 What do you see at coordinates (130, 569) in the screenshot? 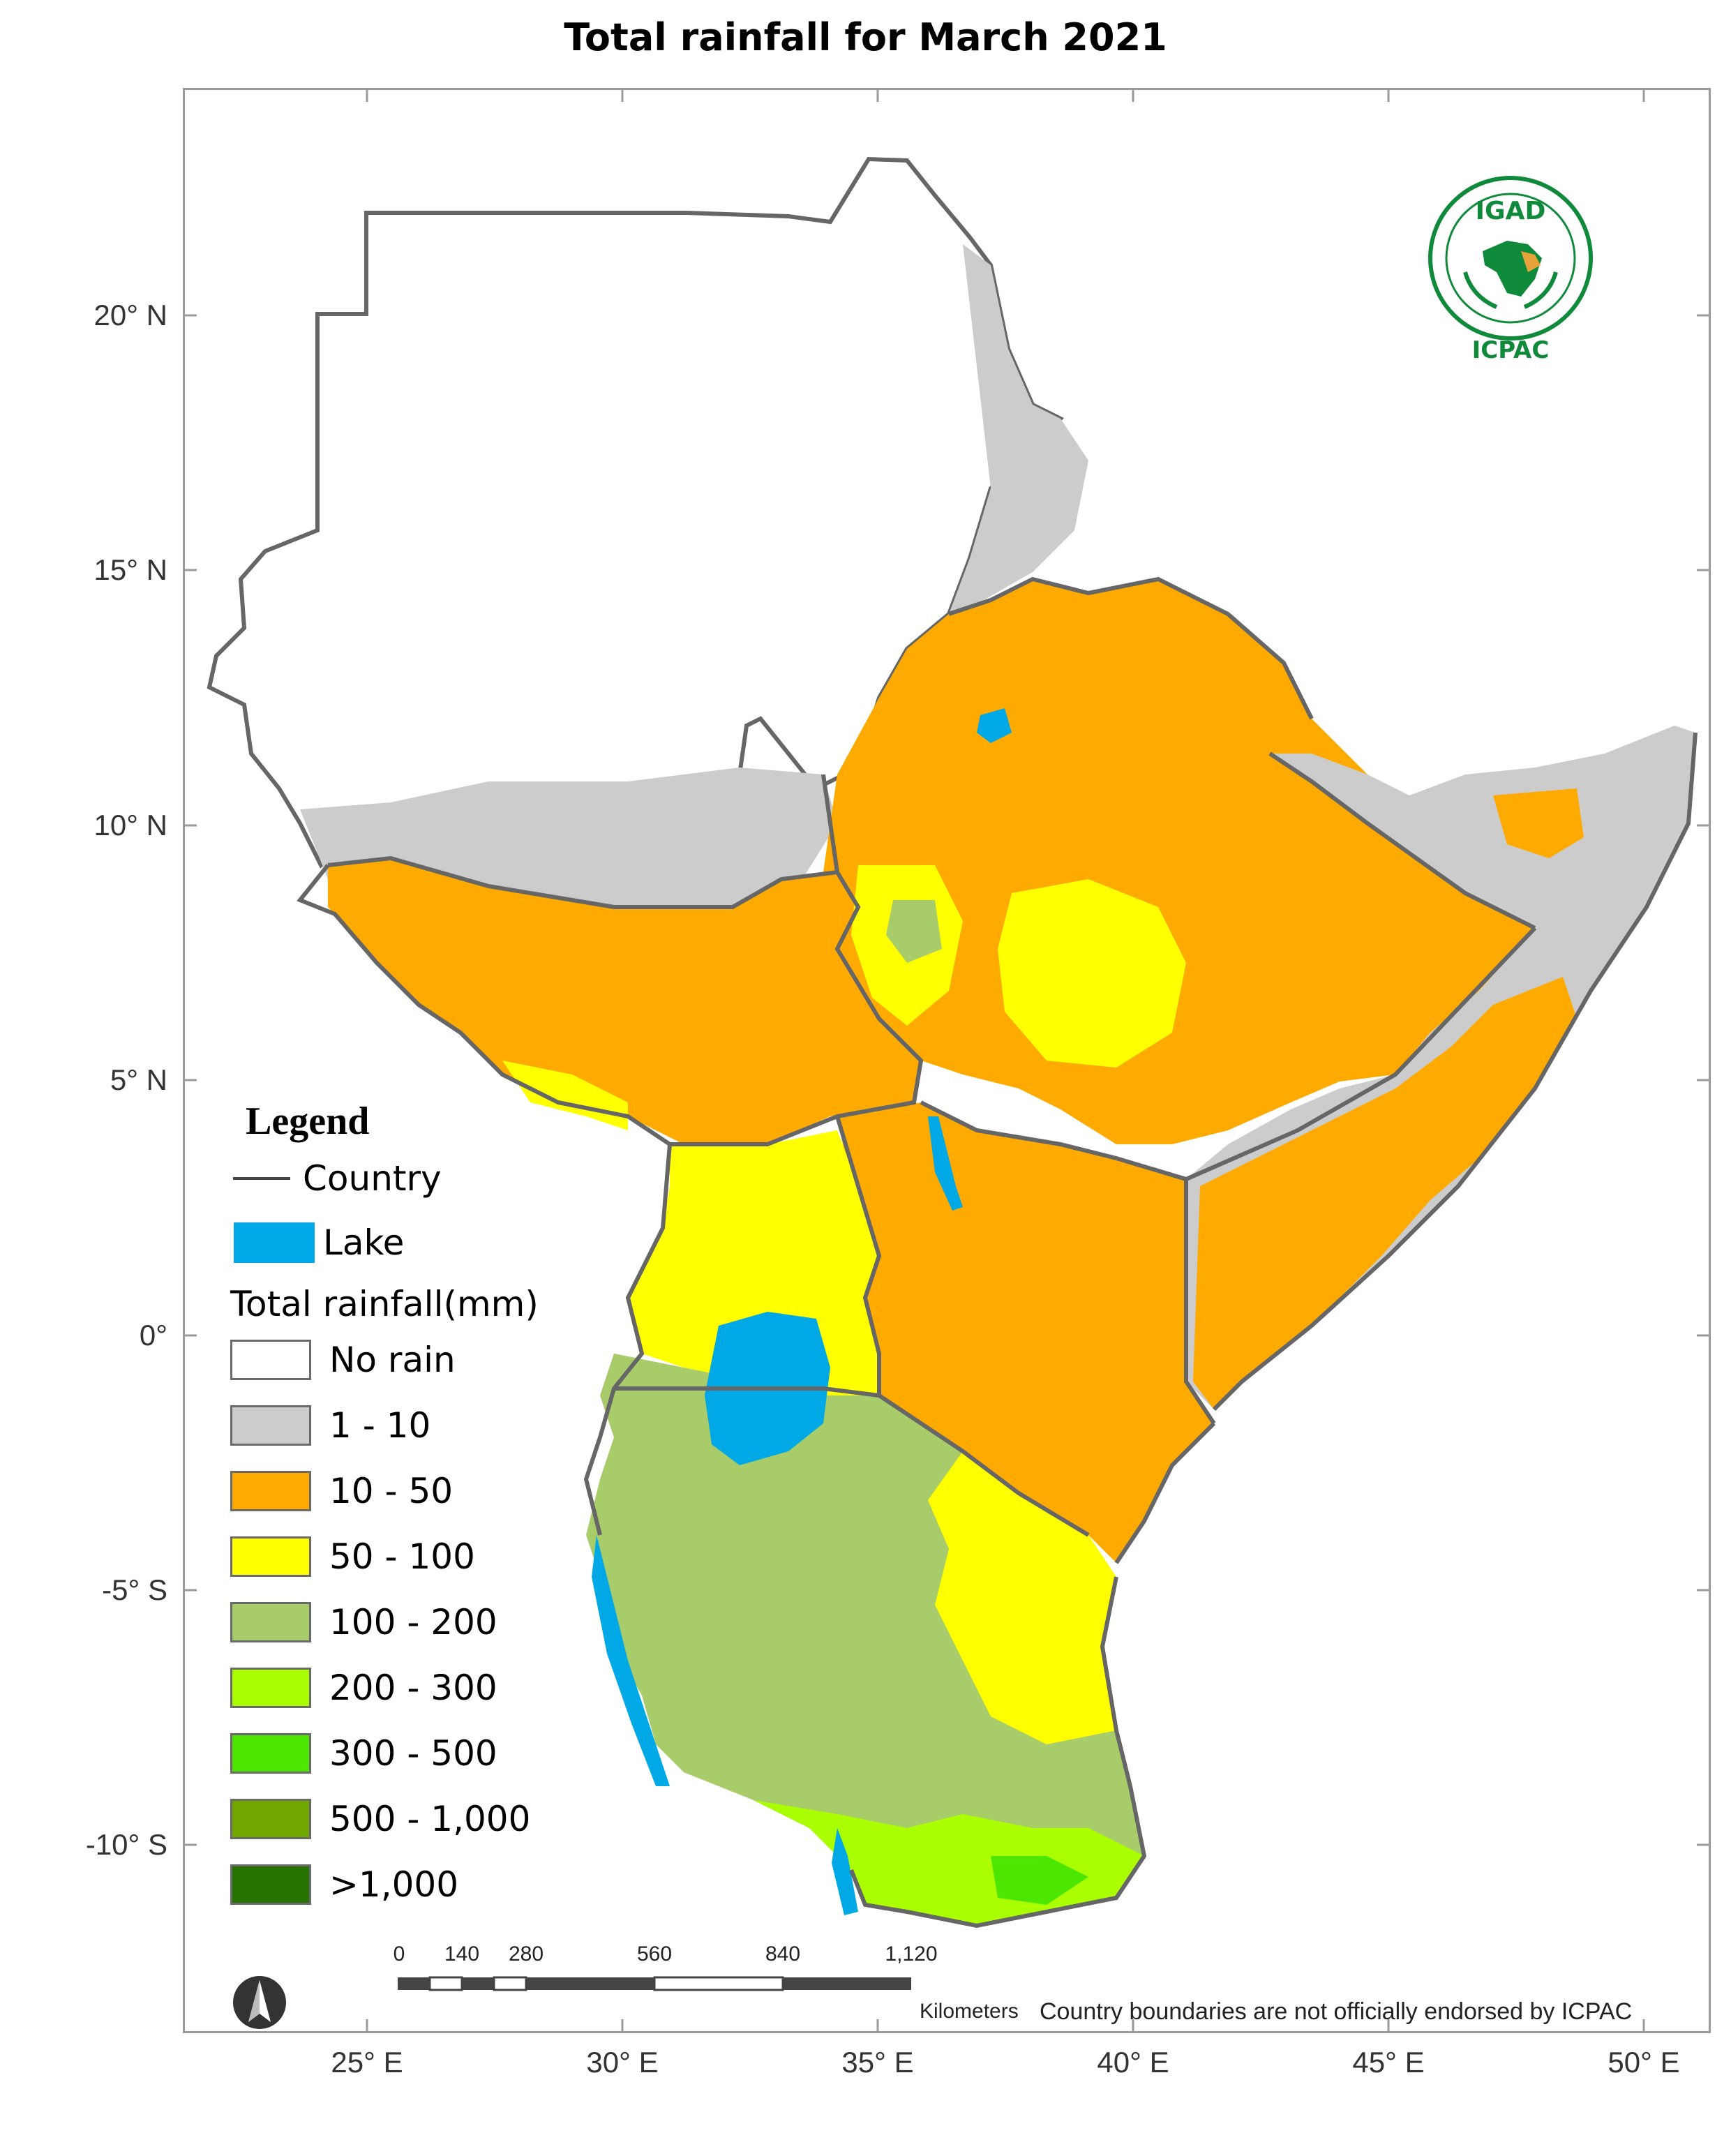
I see `lat-label-15n: 15° N` at bounding box center [130, 569].